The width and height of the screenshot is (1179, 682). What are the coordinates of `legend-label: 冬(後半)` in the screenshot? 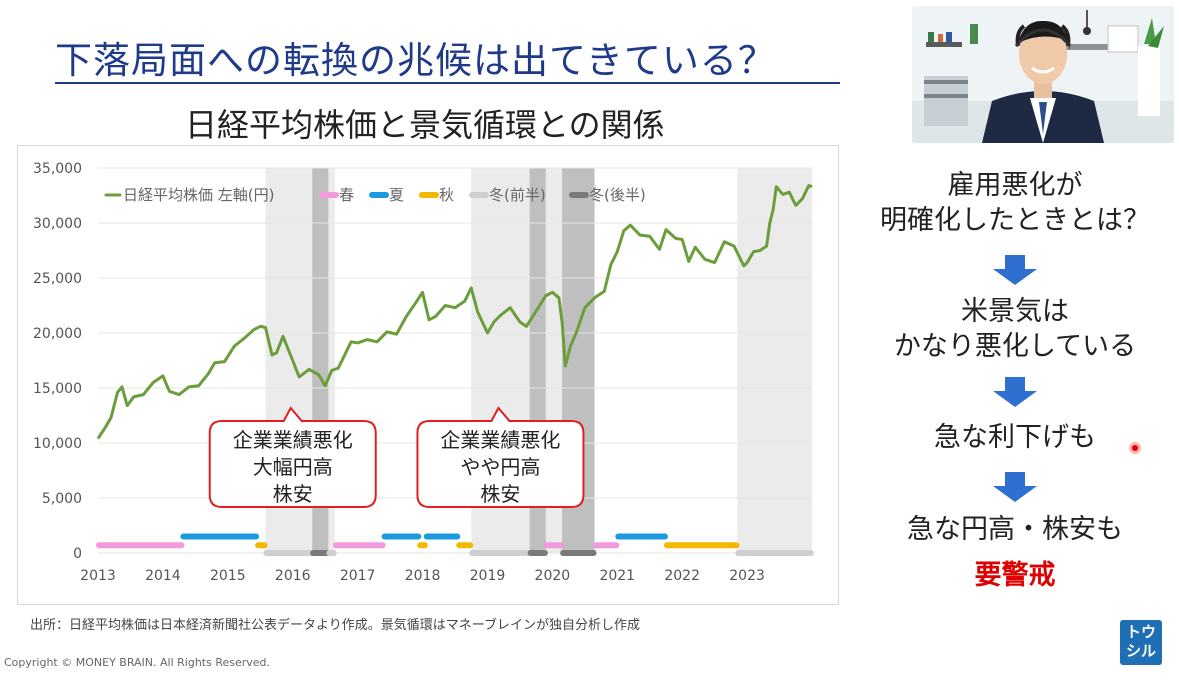 It's located at (617, 195).